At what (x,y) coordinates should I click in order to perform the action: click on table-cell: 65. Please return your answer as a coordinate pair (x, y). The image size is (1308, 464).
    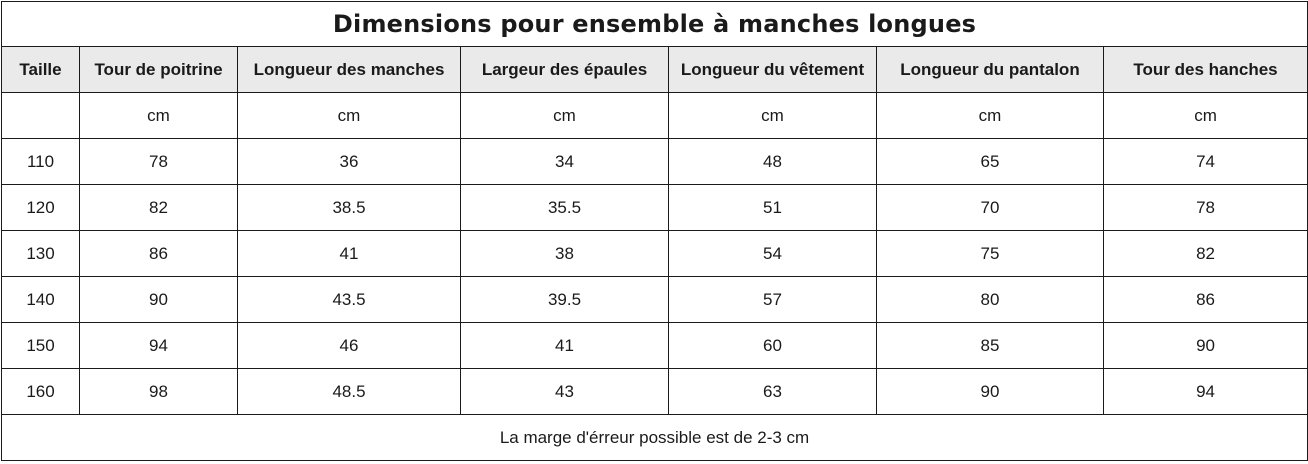
    Looking at the image, I should click on (990, 161).